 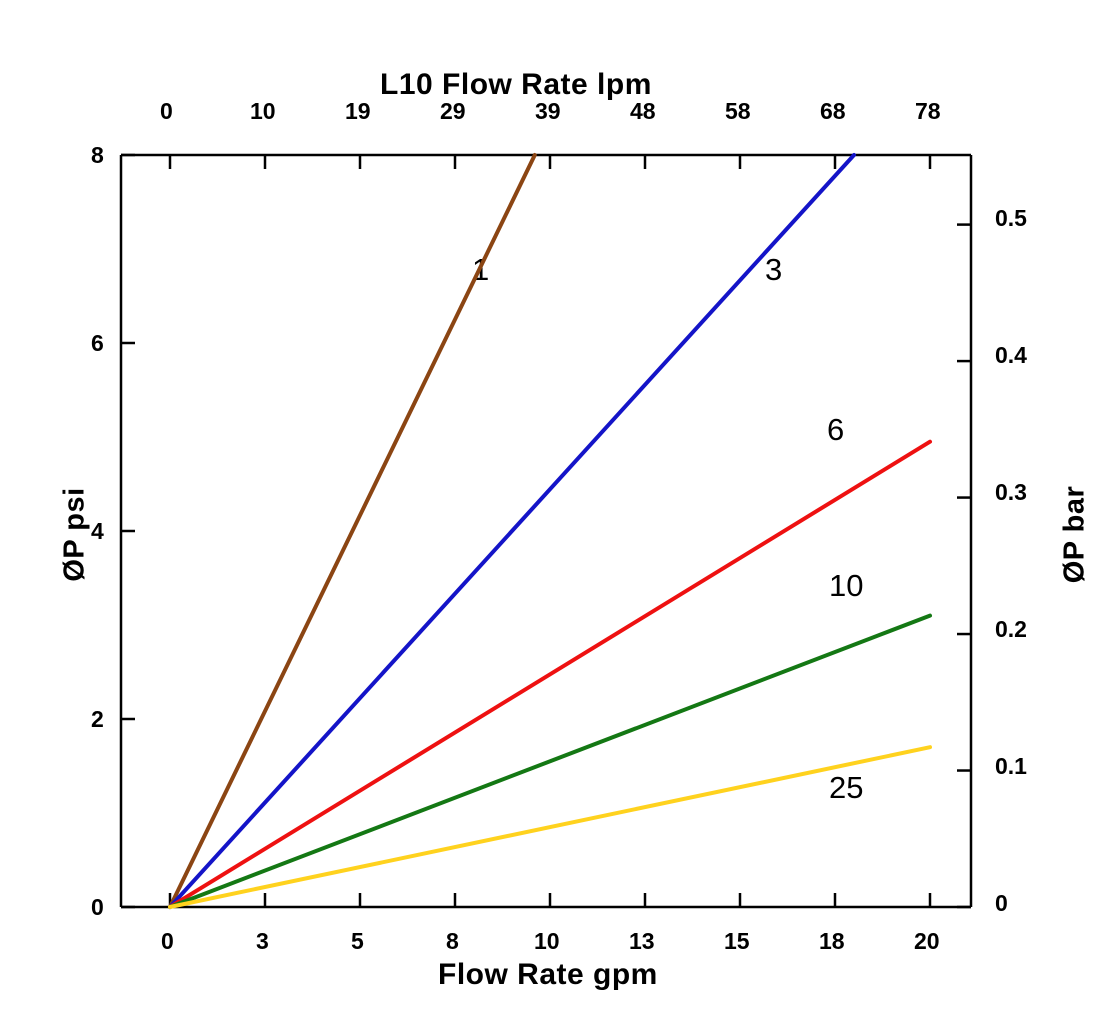 What do you see at coordinates (927, 941) in the screenshot?
I see `bottom-tick-label-8: 20` at bounding box center [927, 941].